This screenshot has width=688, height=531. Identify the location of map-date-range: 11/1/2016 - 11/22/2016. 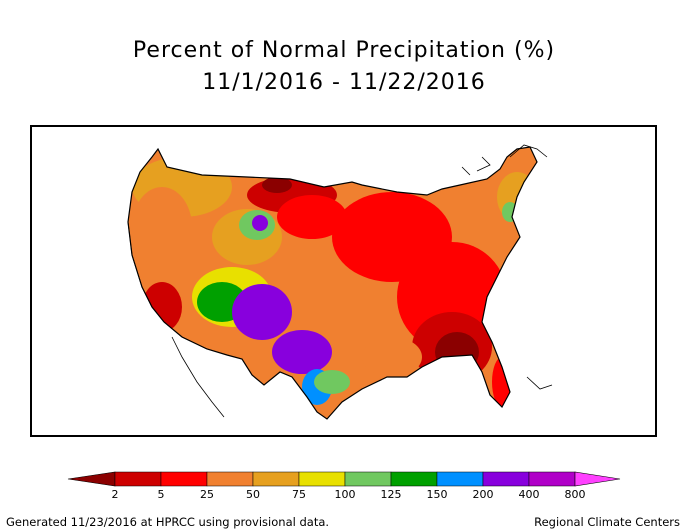
(344, 82).